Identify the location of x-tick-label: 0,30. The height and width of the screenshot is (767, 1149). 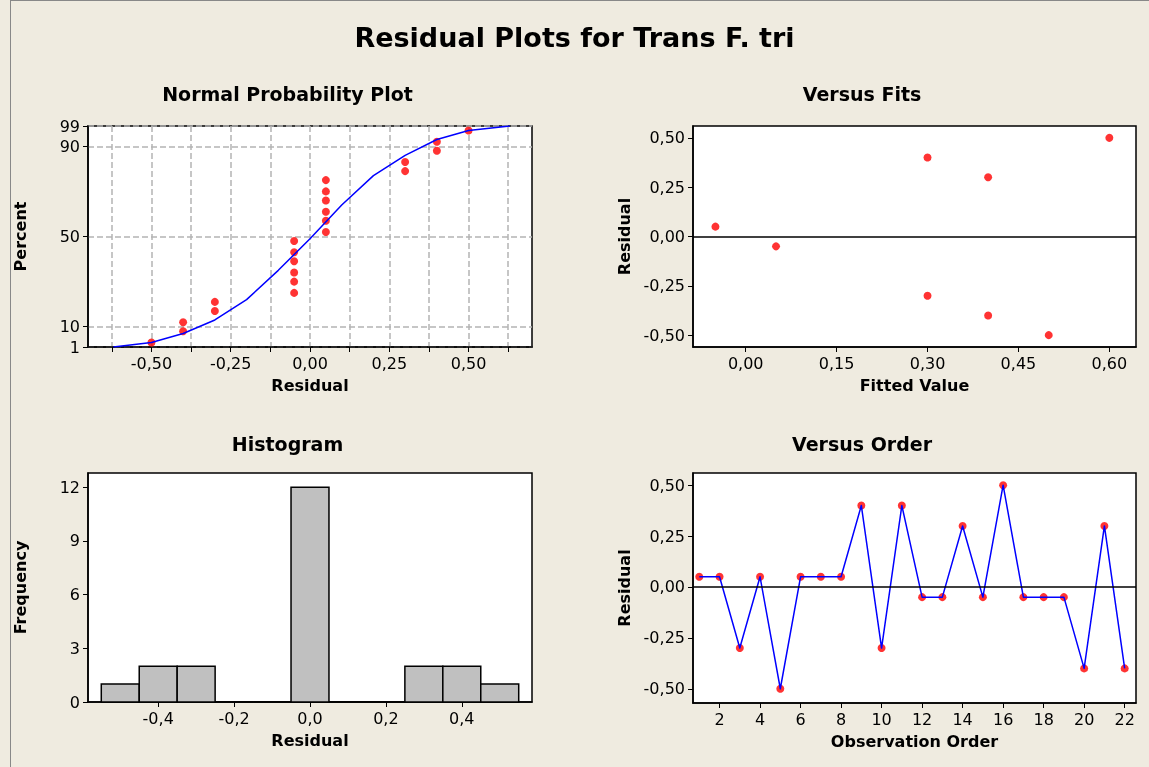
(927, 363).